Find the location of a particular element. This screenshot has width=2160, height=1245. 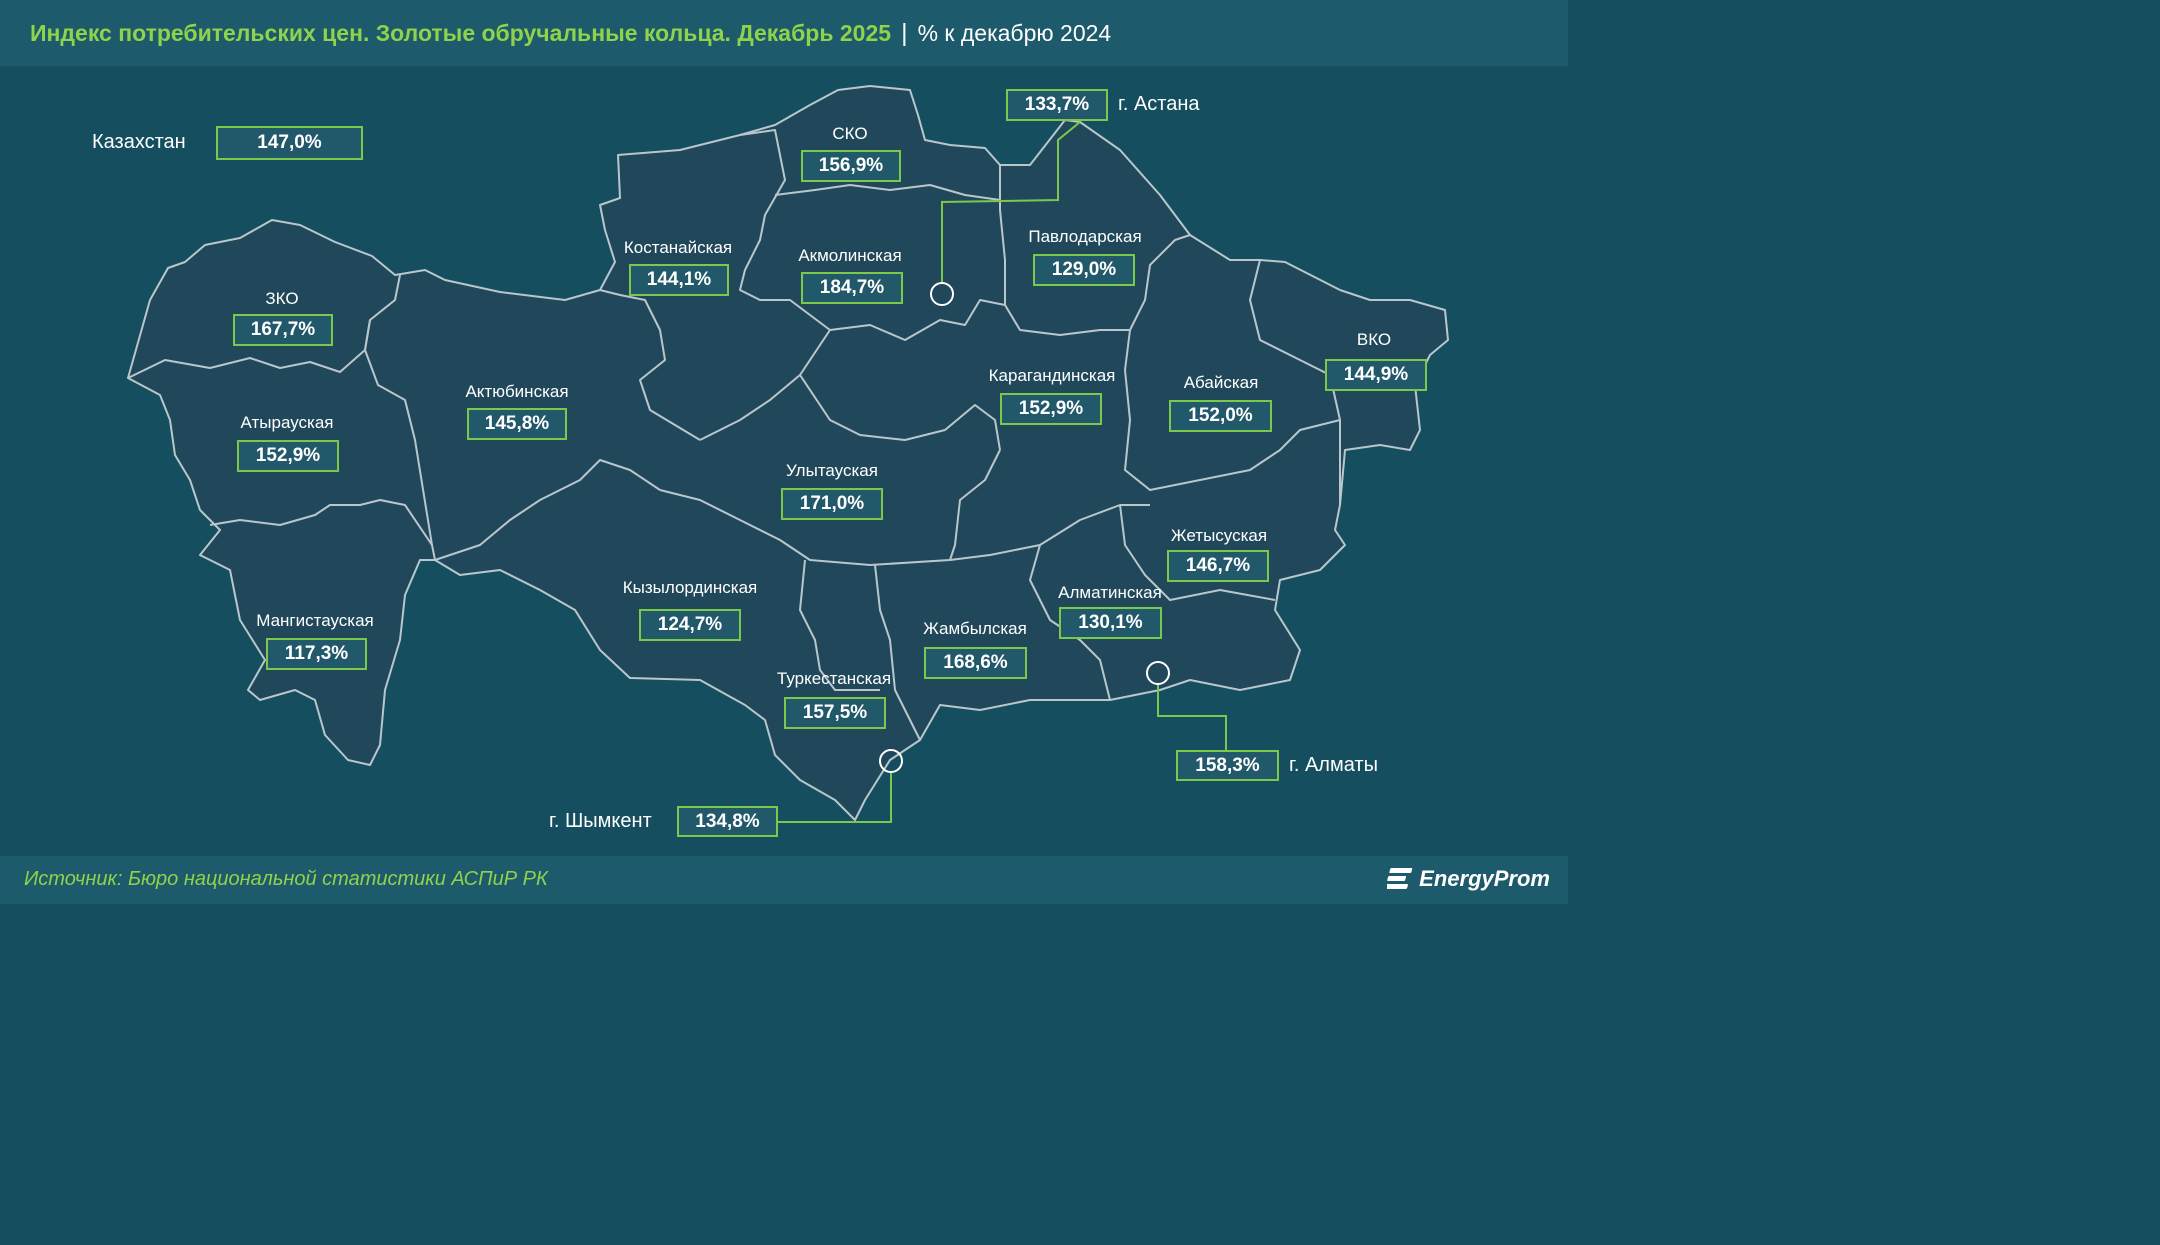

energyprom-logo: EnergyProm is located at coordinates (1468, 879).